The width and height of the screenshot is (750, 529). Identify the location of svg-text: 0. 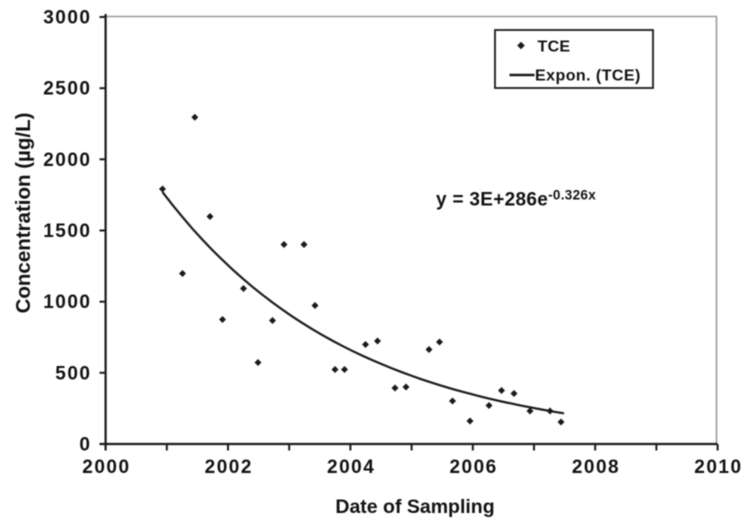
(85, 445).